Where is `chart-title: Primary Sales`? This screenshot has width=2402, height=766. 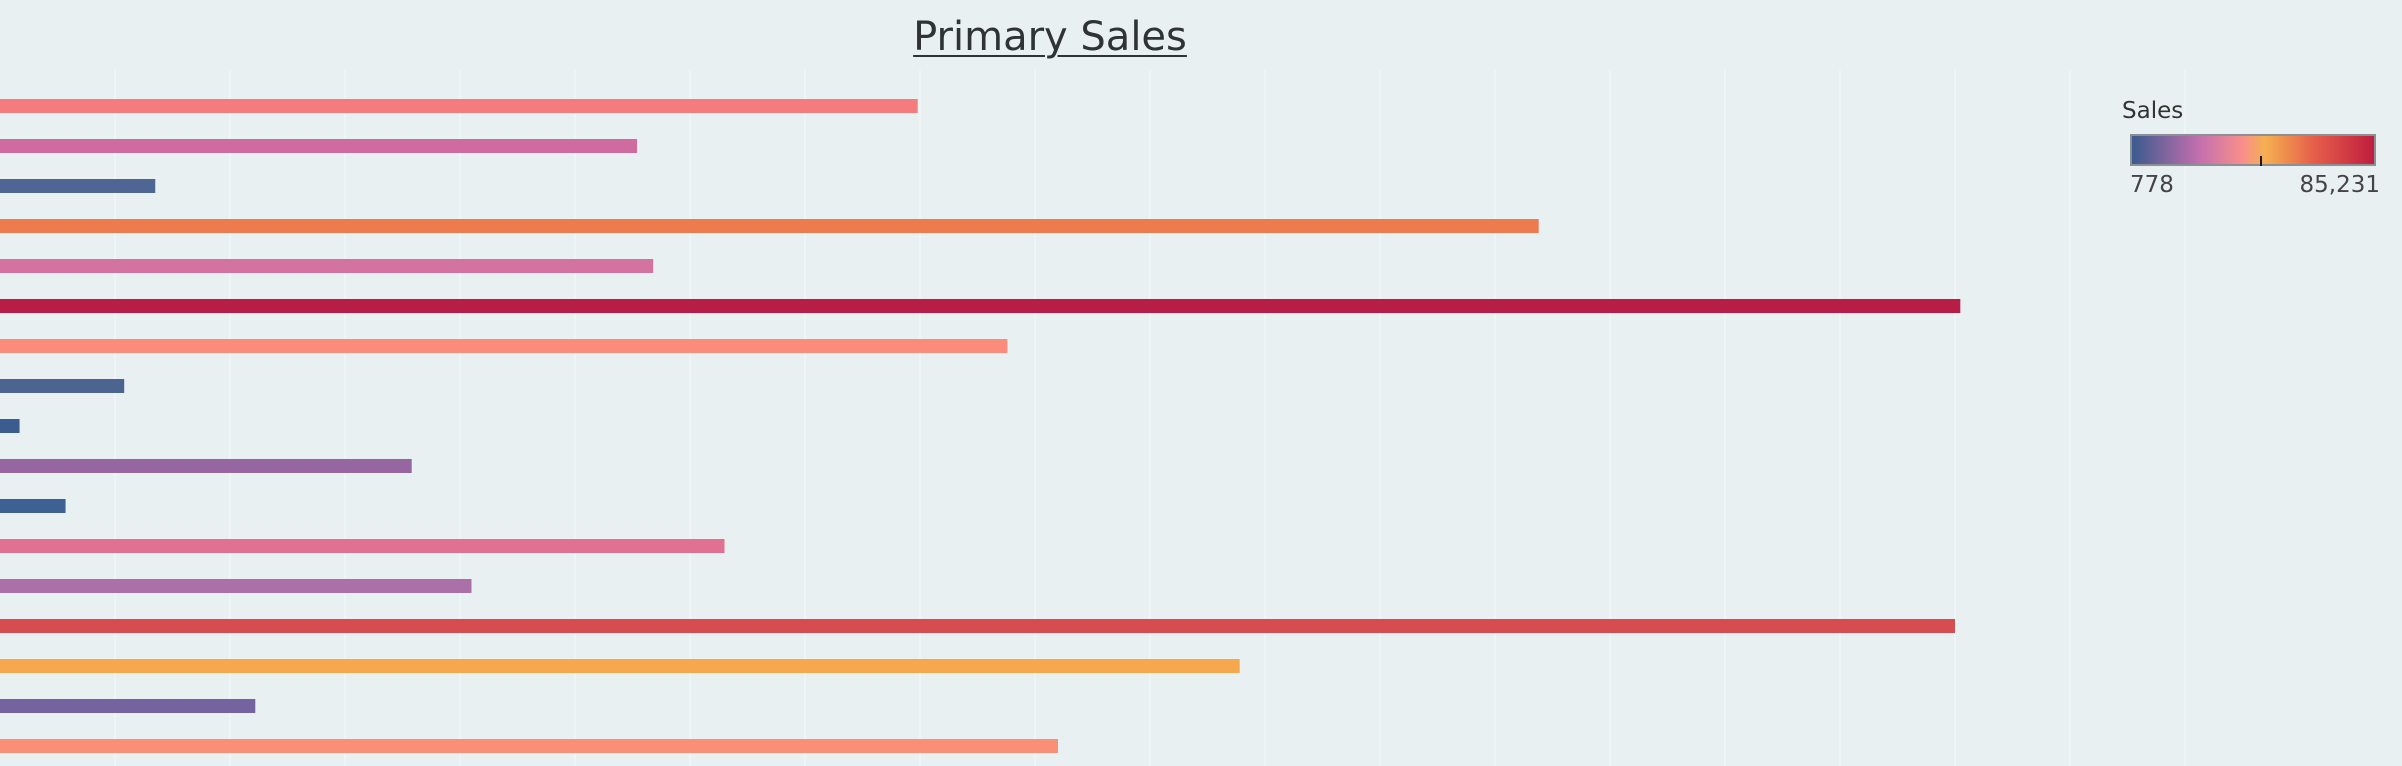 chart-title: Primary Sales is located at coordinates (1050, 37).